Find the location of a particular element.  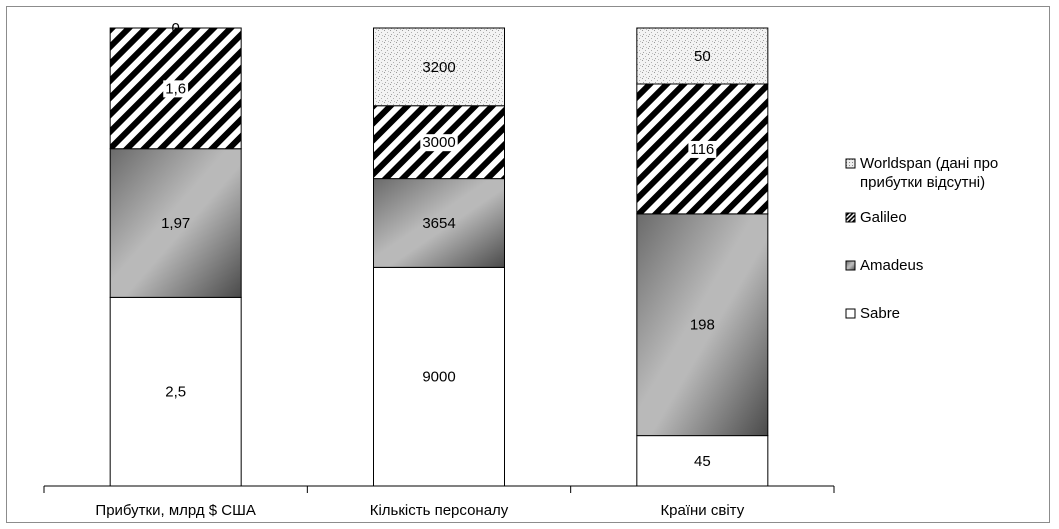

x-tick-label: Країни світу is located at coordinates (702, 510).